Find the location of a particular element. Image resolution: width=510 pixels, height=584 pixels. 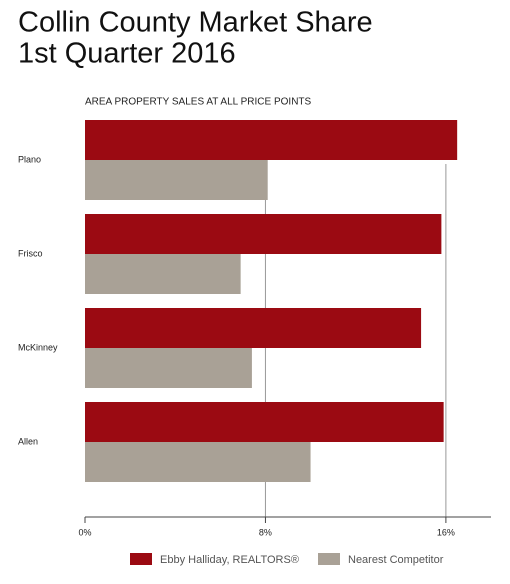

x-tick-label: 8% is located at coordinates (265, 532).